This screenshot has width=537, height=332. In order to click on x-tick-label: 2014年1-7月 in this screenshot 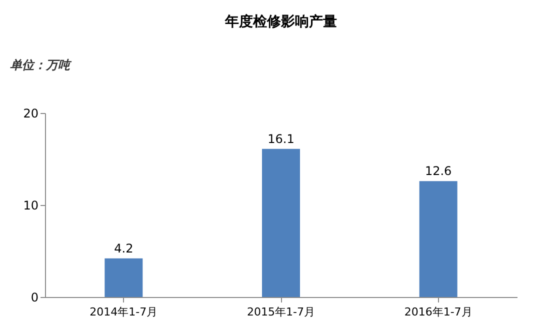, I will do `click(124, 312)`.